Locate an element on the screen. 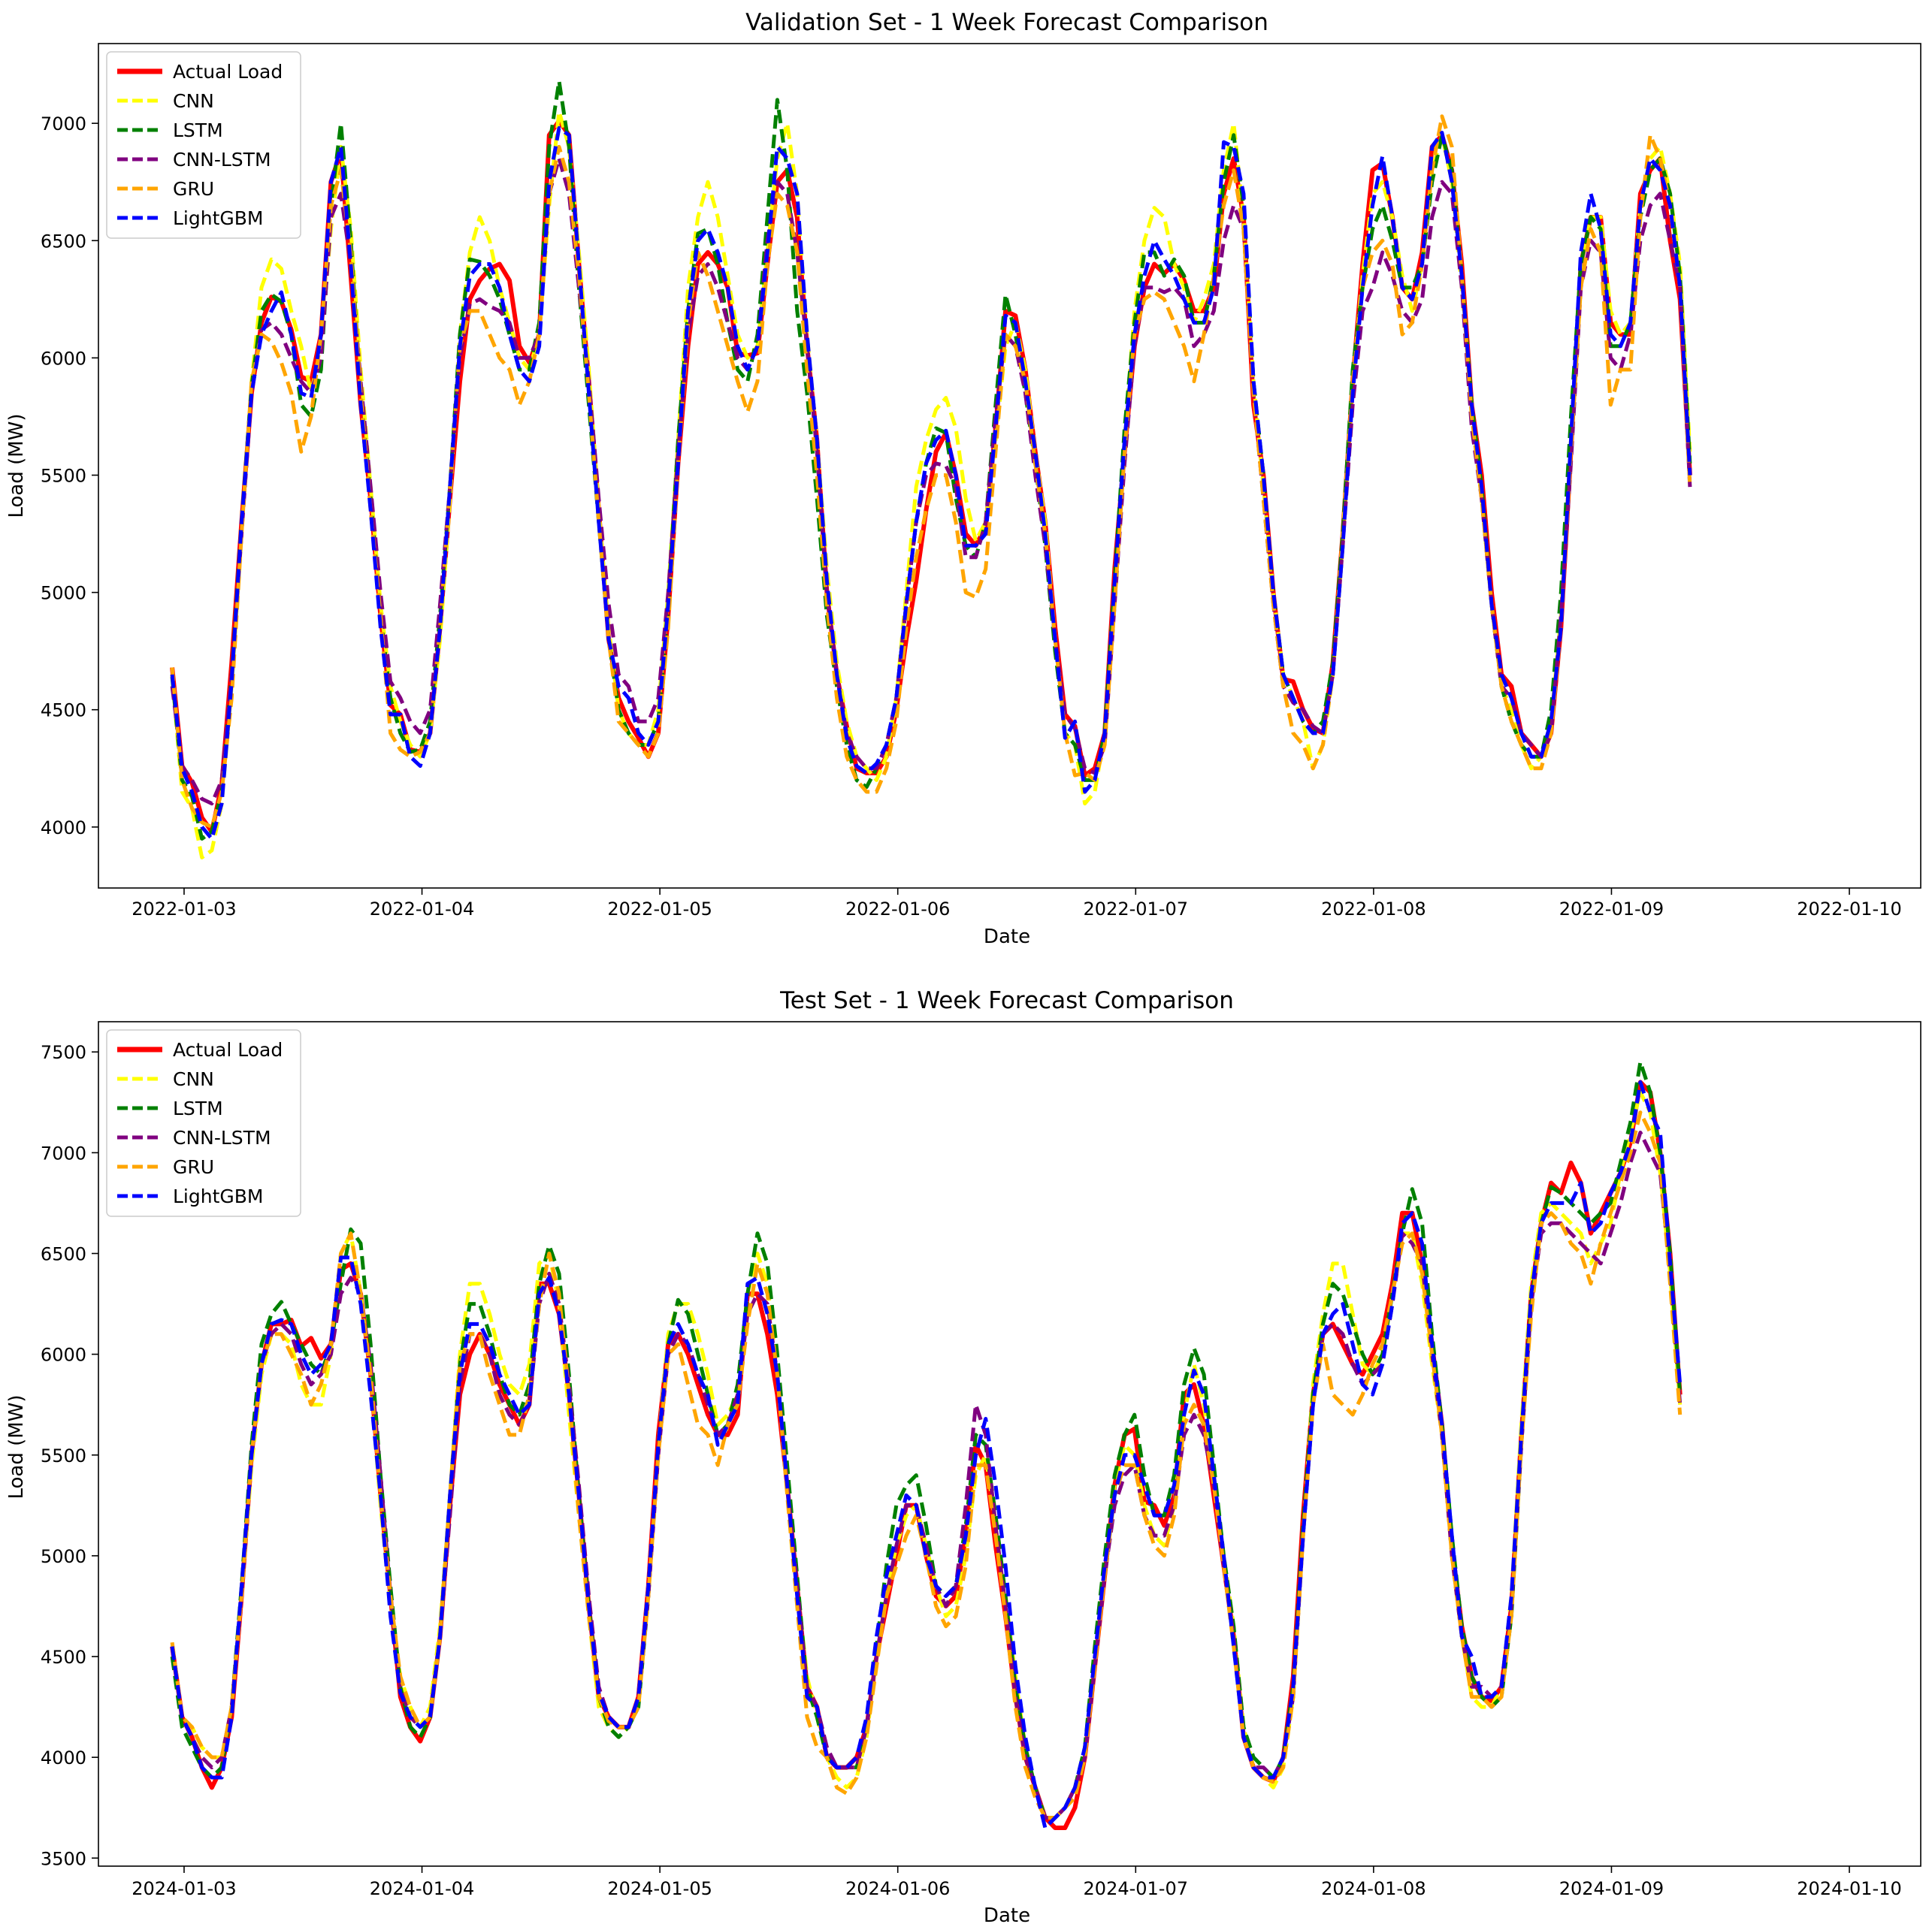 The width and height of the screenshot is (1932, 1930). test-legend-box is located at coordinates (203, 1123).